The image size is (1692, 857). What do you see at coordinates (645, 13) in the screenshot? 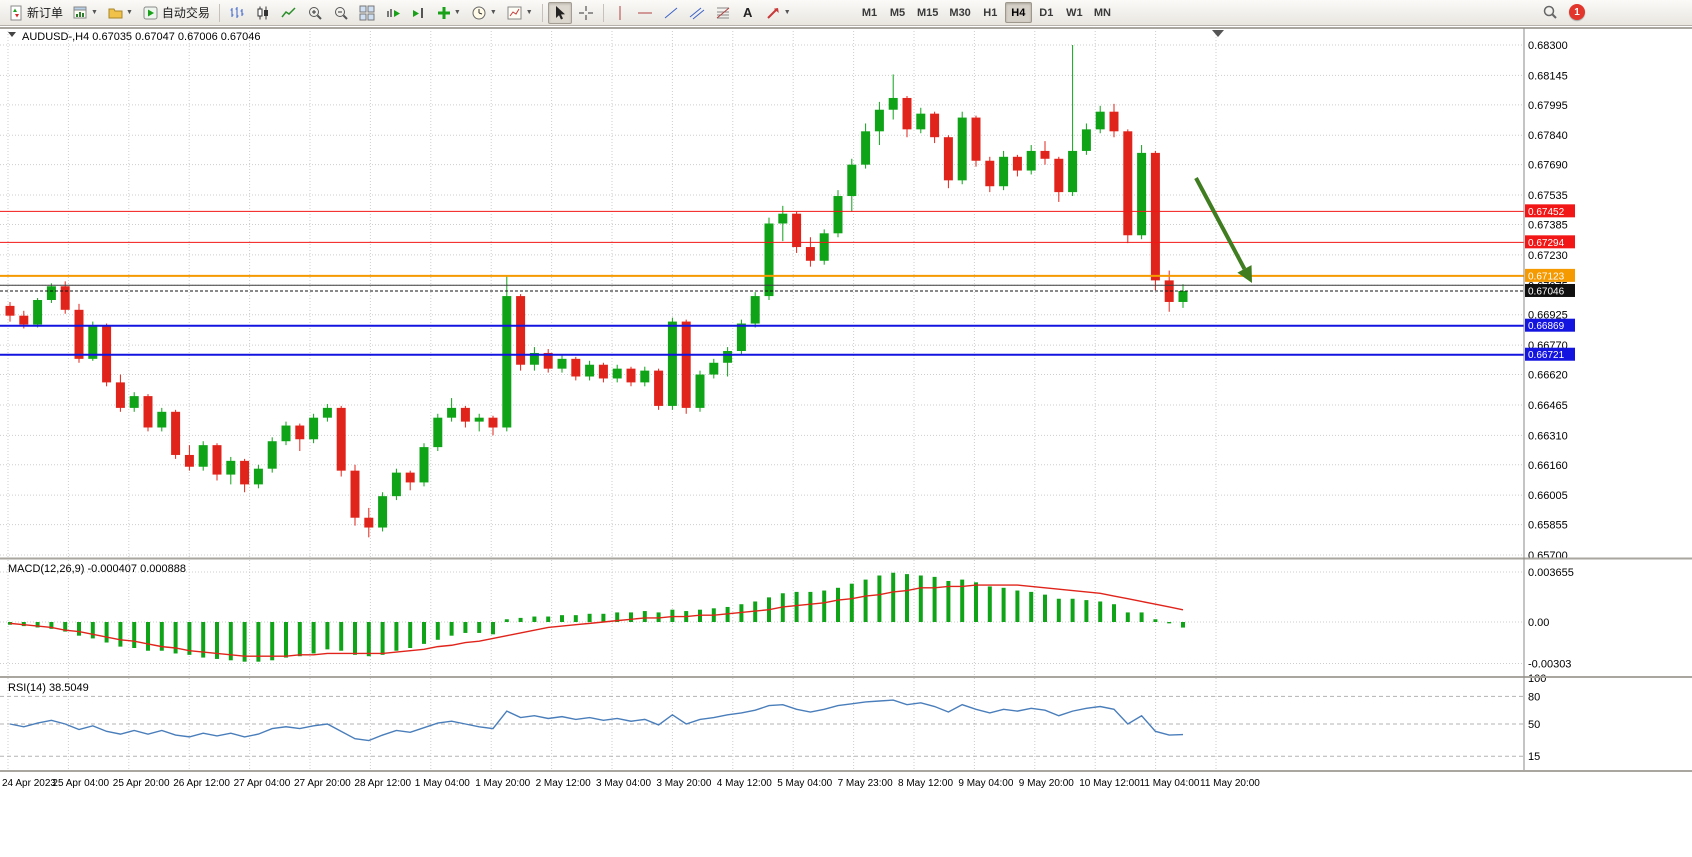
I see `horizontal-line-button` at bounding box center [645, 13].